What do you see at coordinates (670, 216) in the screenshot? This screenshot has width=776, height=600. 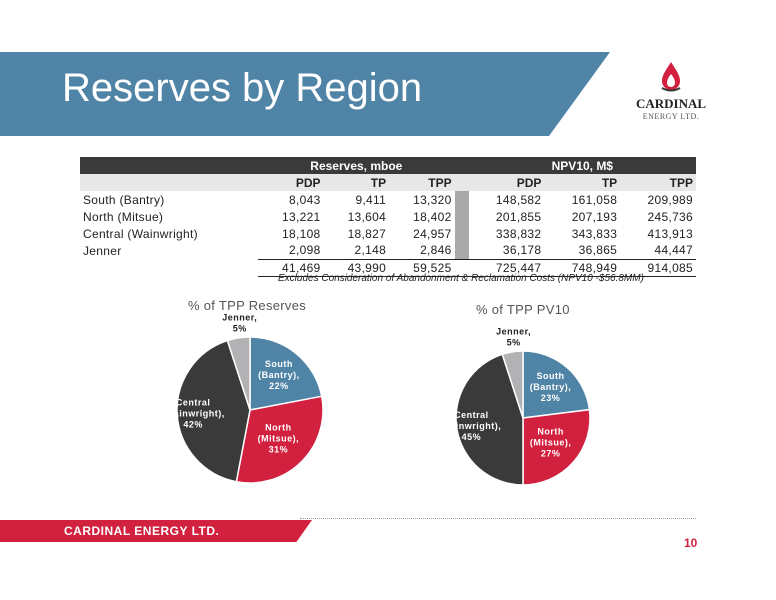 I see `cell-value: 245,736` at bounding box center [670, 216].